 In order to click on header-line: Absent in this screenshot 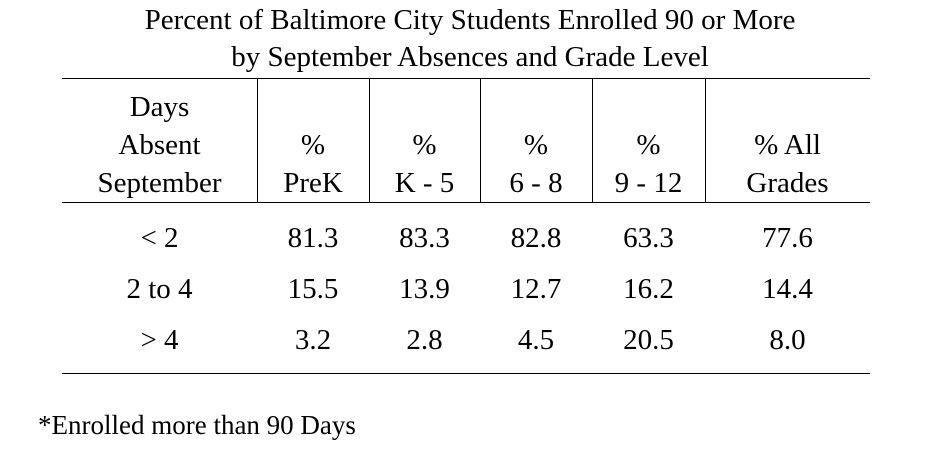, I will do `click(159, 145)`.